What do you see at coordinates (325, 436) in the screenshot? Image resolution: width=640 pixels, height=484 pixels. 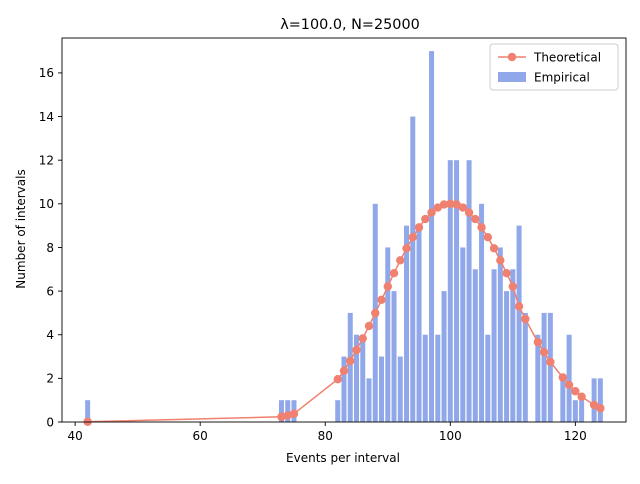 I see `x-tick-label: 80` at bounding box center [325, 436].